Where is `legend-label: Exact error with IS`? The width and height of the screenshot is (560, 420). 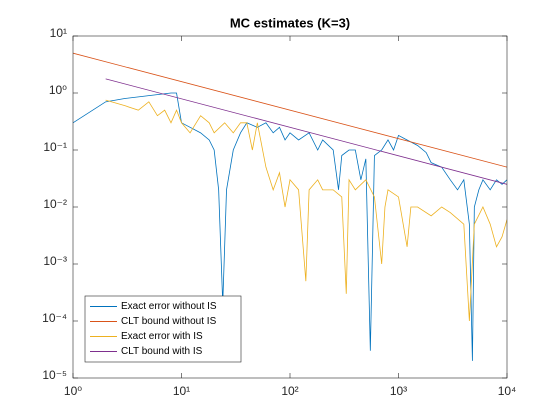 legend-label: Exact error with IS is located at coordinates (162, 336).